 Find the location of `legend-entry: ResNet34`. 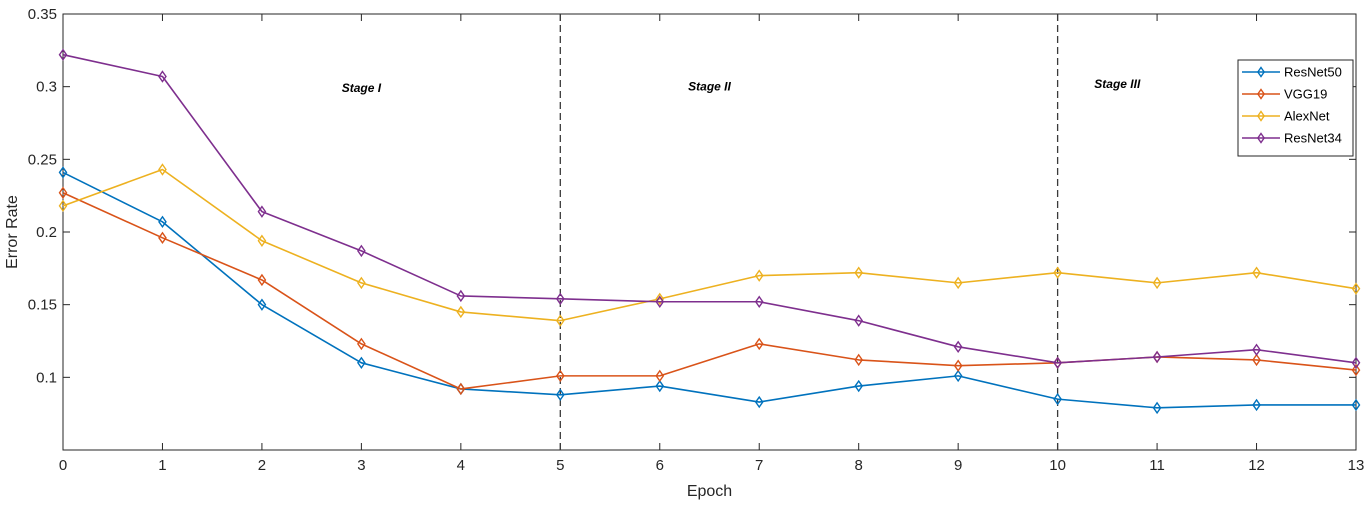

legend-entry: ResNet34 is located at coordinates (1292, 138).